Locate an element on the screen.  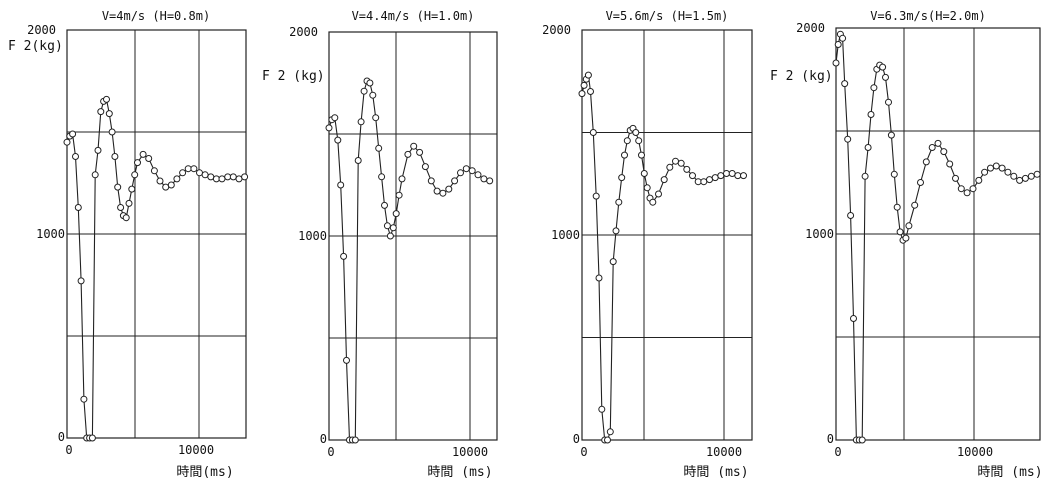
chart-title-1: V=4m/s (H=0.8m) is located at coordinates (156, 16).